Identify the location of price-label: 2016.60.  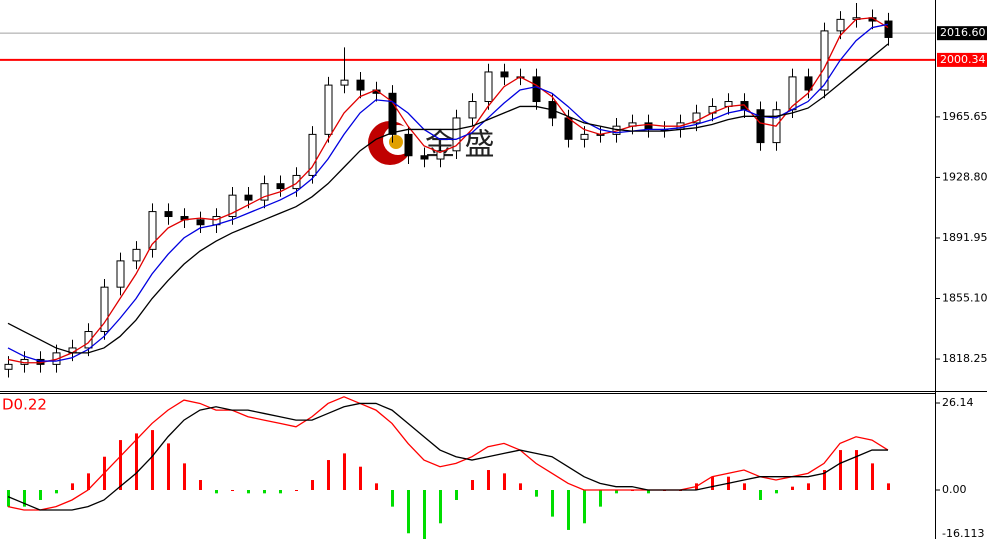
(963, 32).